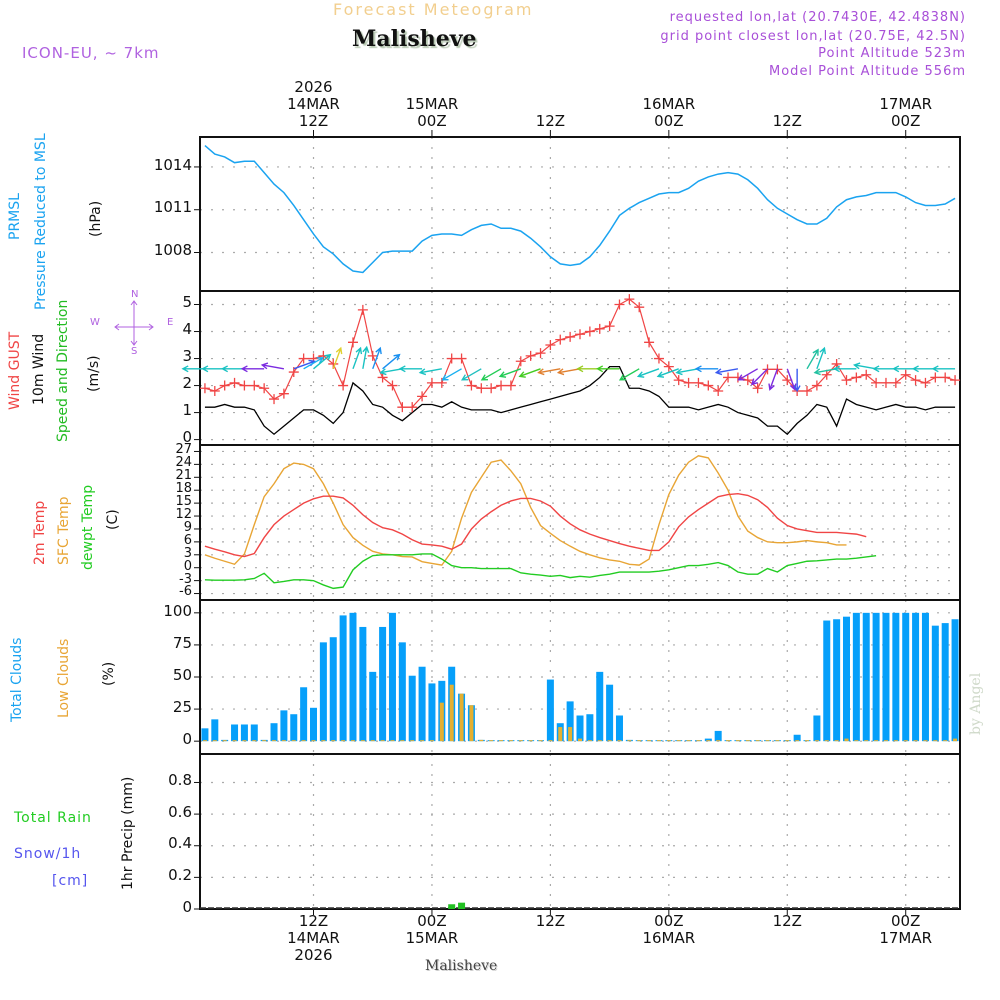  What do you see at coordinates (313, 921) in the screenshot?
I see `x-tick-label-bottom: 12Z` at bounding box center [313, 921].